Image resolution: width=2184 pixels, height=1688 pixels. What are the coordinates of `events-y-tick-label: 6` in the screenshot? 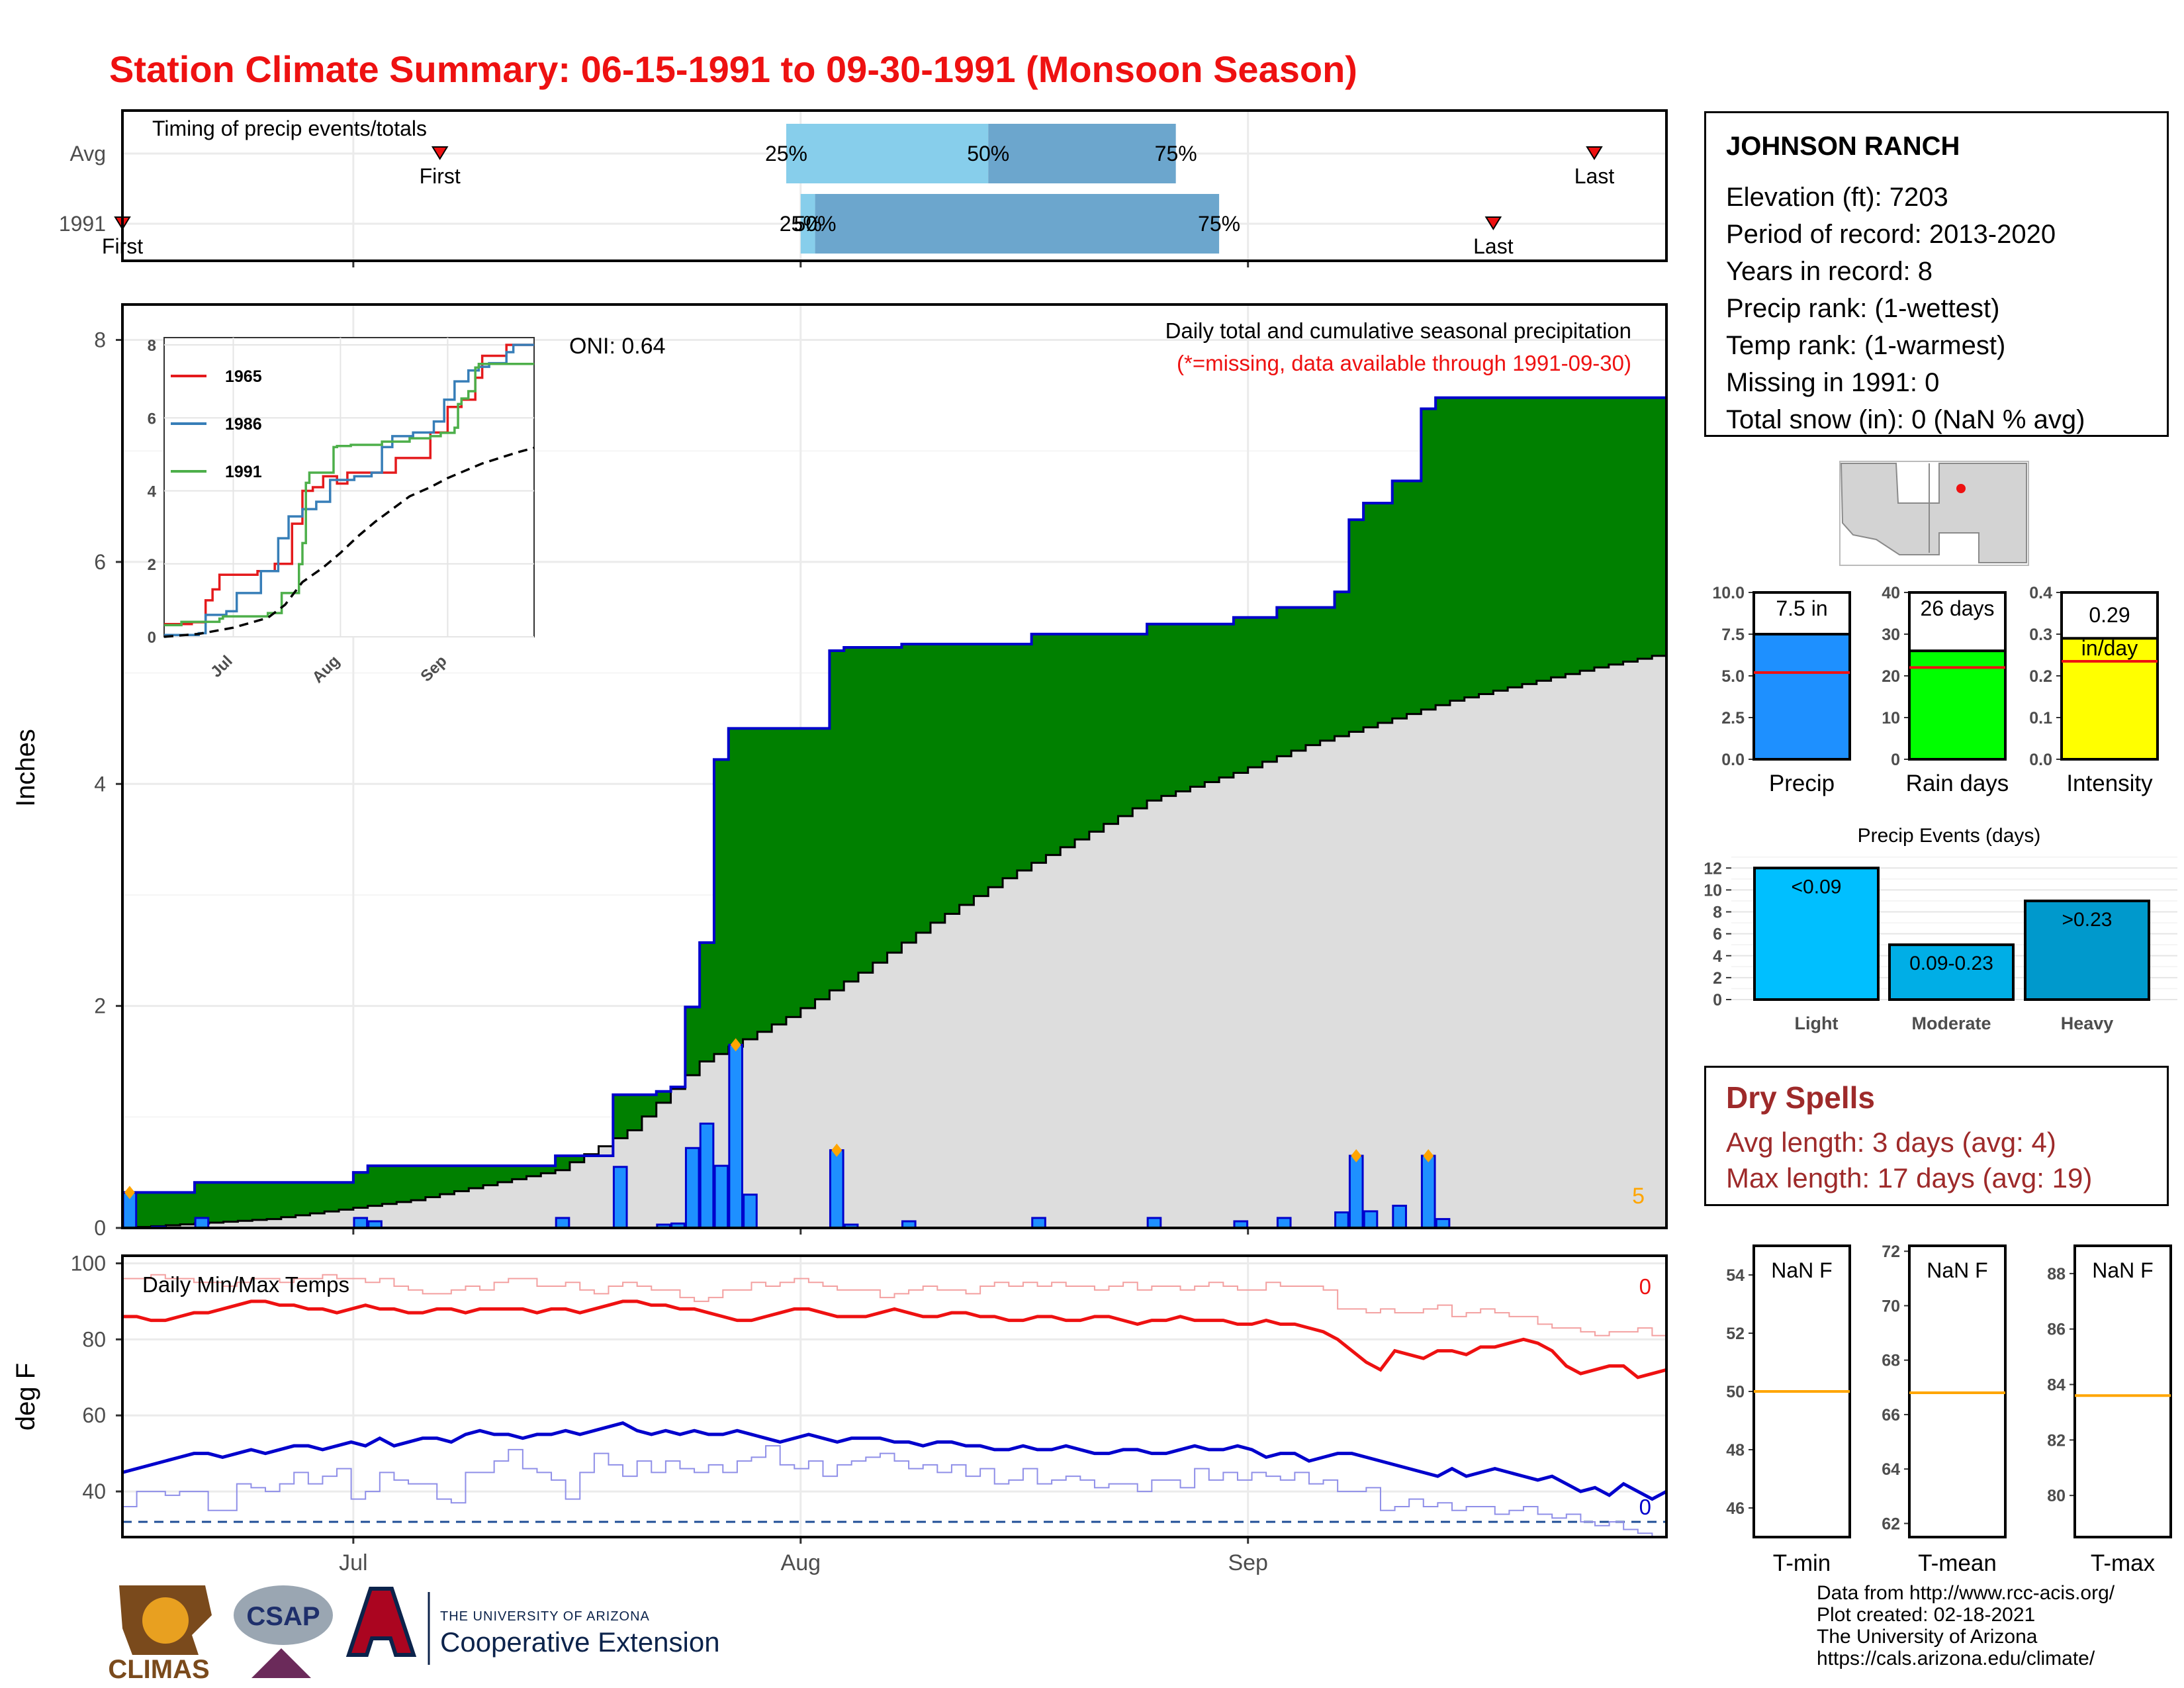 It's located at (1718, 934).